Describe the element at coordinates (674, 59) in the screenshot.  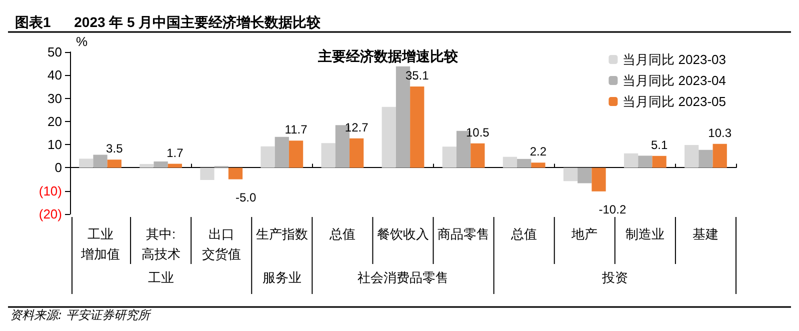
I see `legend-label: 当月同比 2023-03` at that location.